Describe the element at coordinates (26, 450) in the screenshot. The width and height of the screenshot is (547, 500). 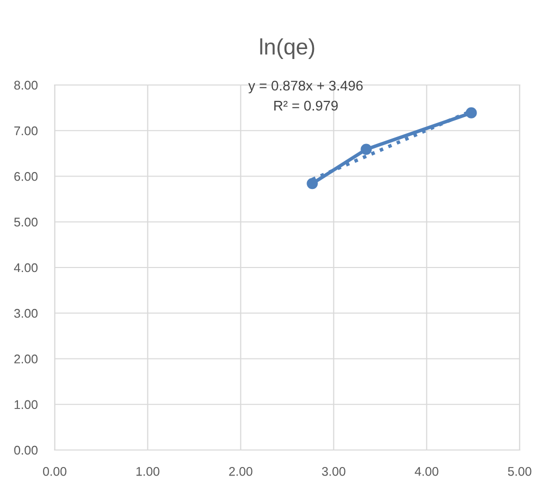
I see `y-tick-label: 0.00` at that location.